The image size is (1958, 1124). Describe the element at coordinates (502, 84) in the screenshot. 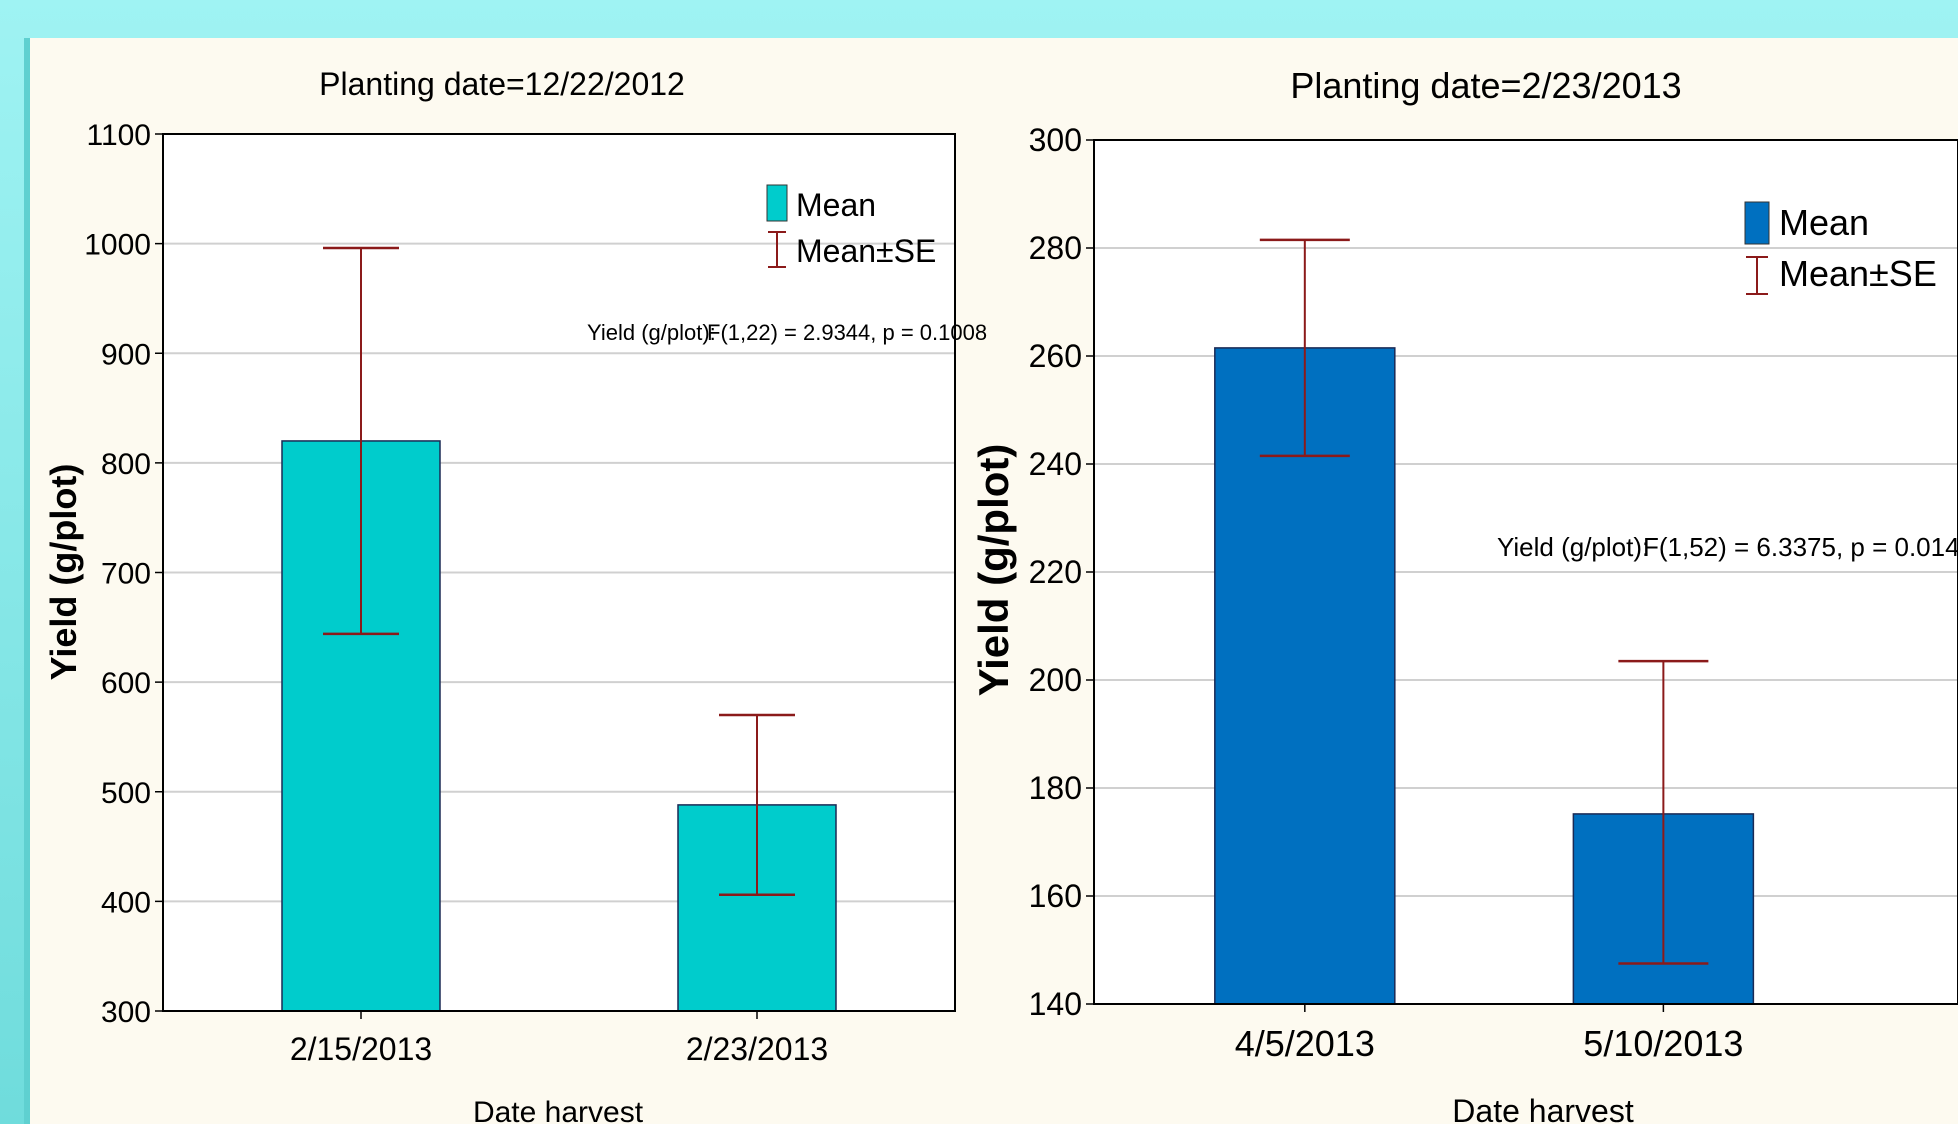

I see `panel-1-title: Planting date=12/22/2012` at that location.